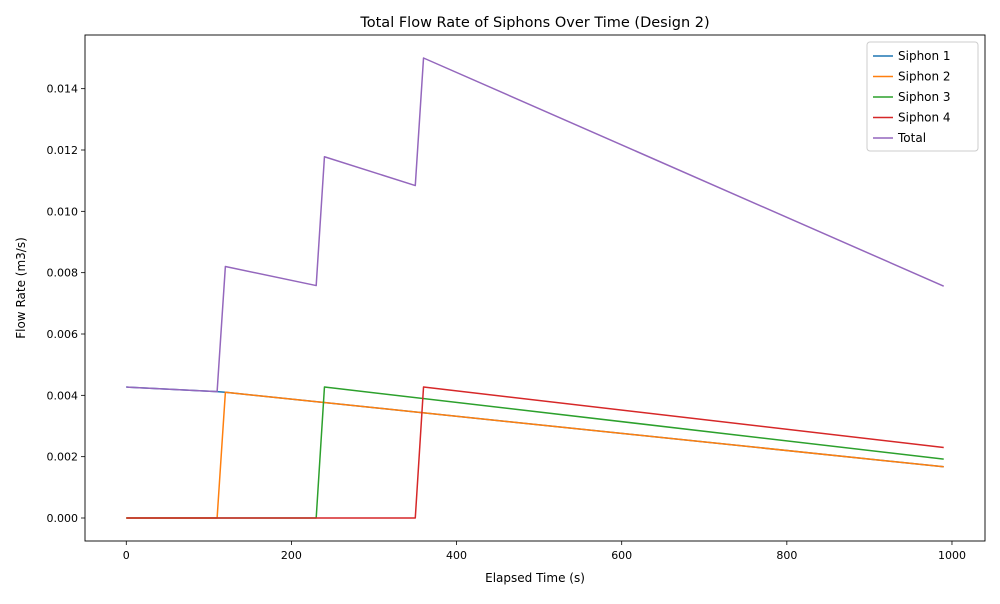 The width and height of the screenshot is (1000, 604). I want to click on x-axis-ticks: 0 200 400 600 800 1000, so click(544, 551).